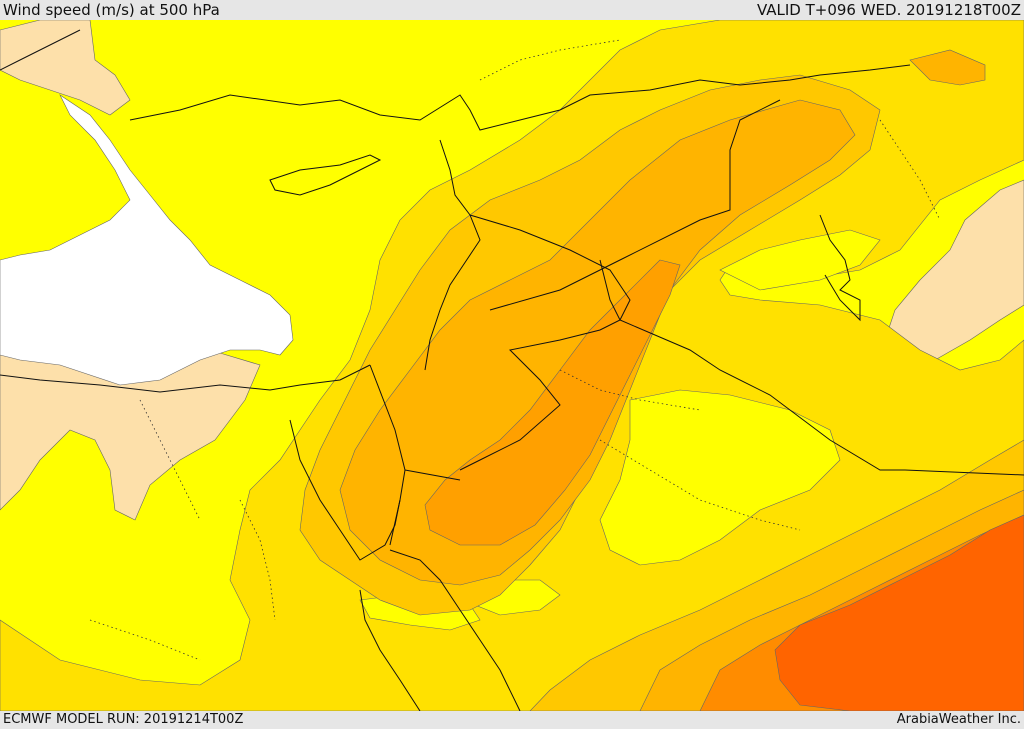 This screenshot has height=729, width=1024. Describe the element at coordinates (111, 10) in the screenshot. I see `map-title: Wind speed (m/s) at 500 hPa` at that location.